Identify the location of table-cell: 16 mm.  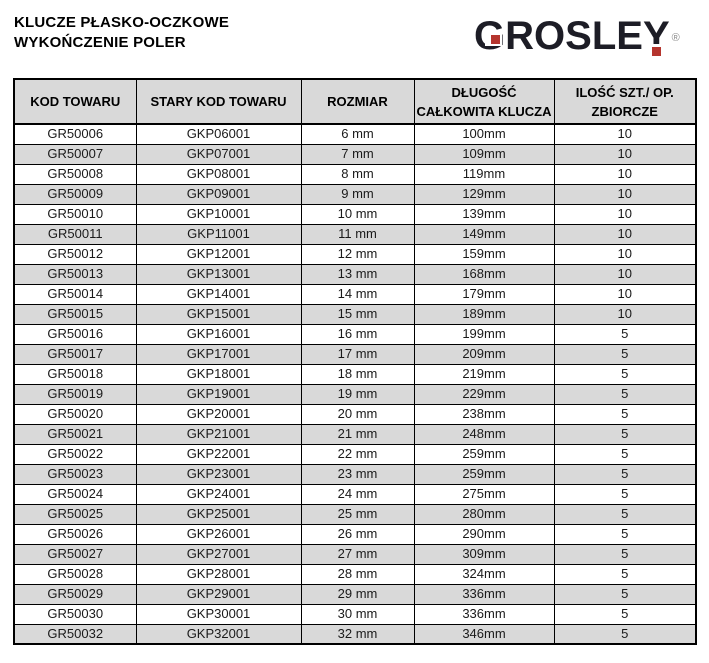
(357, 334).